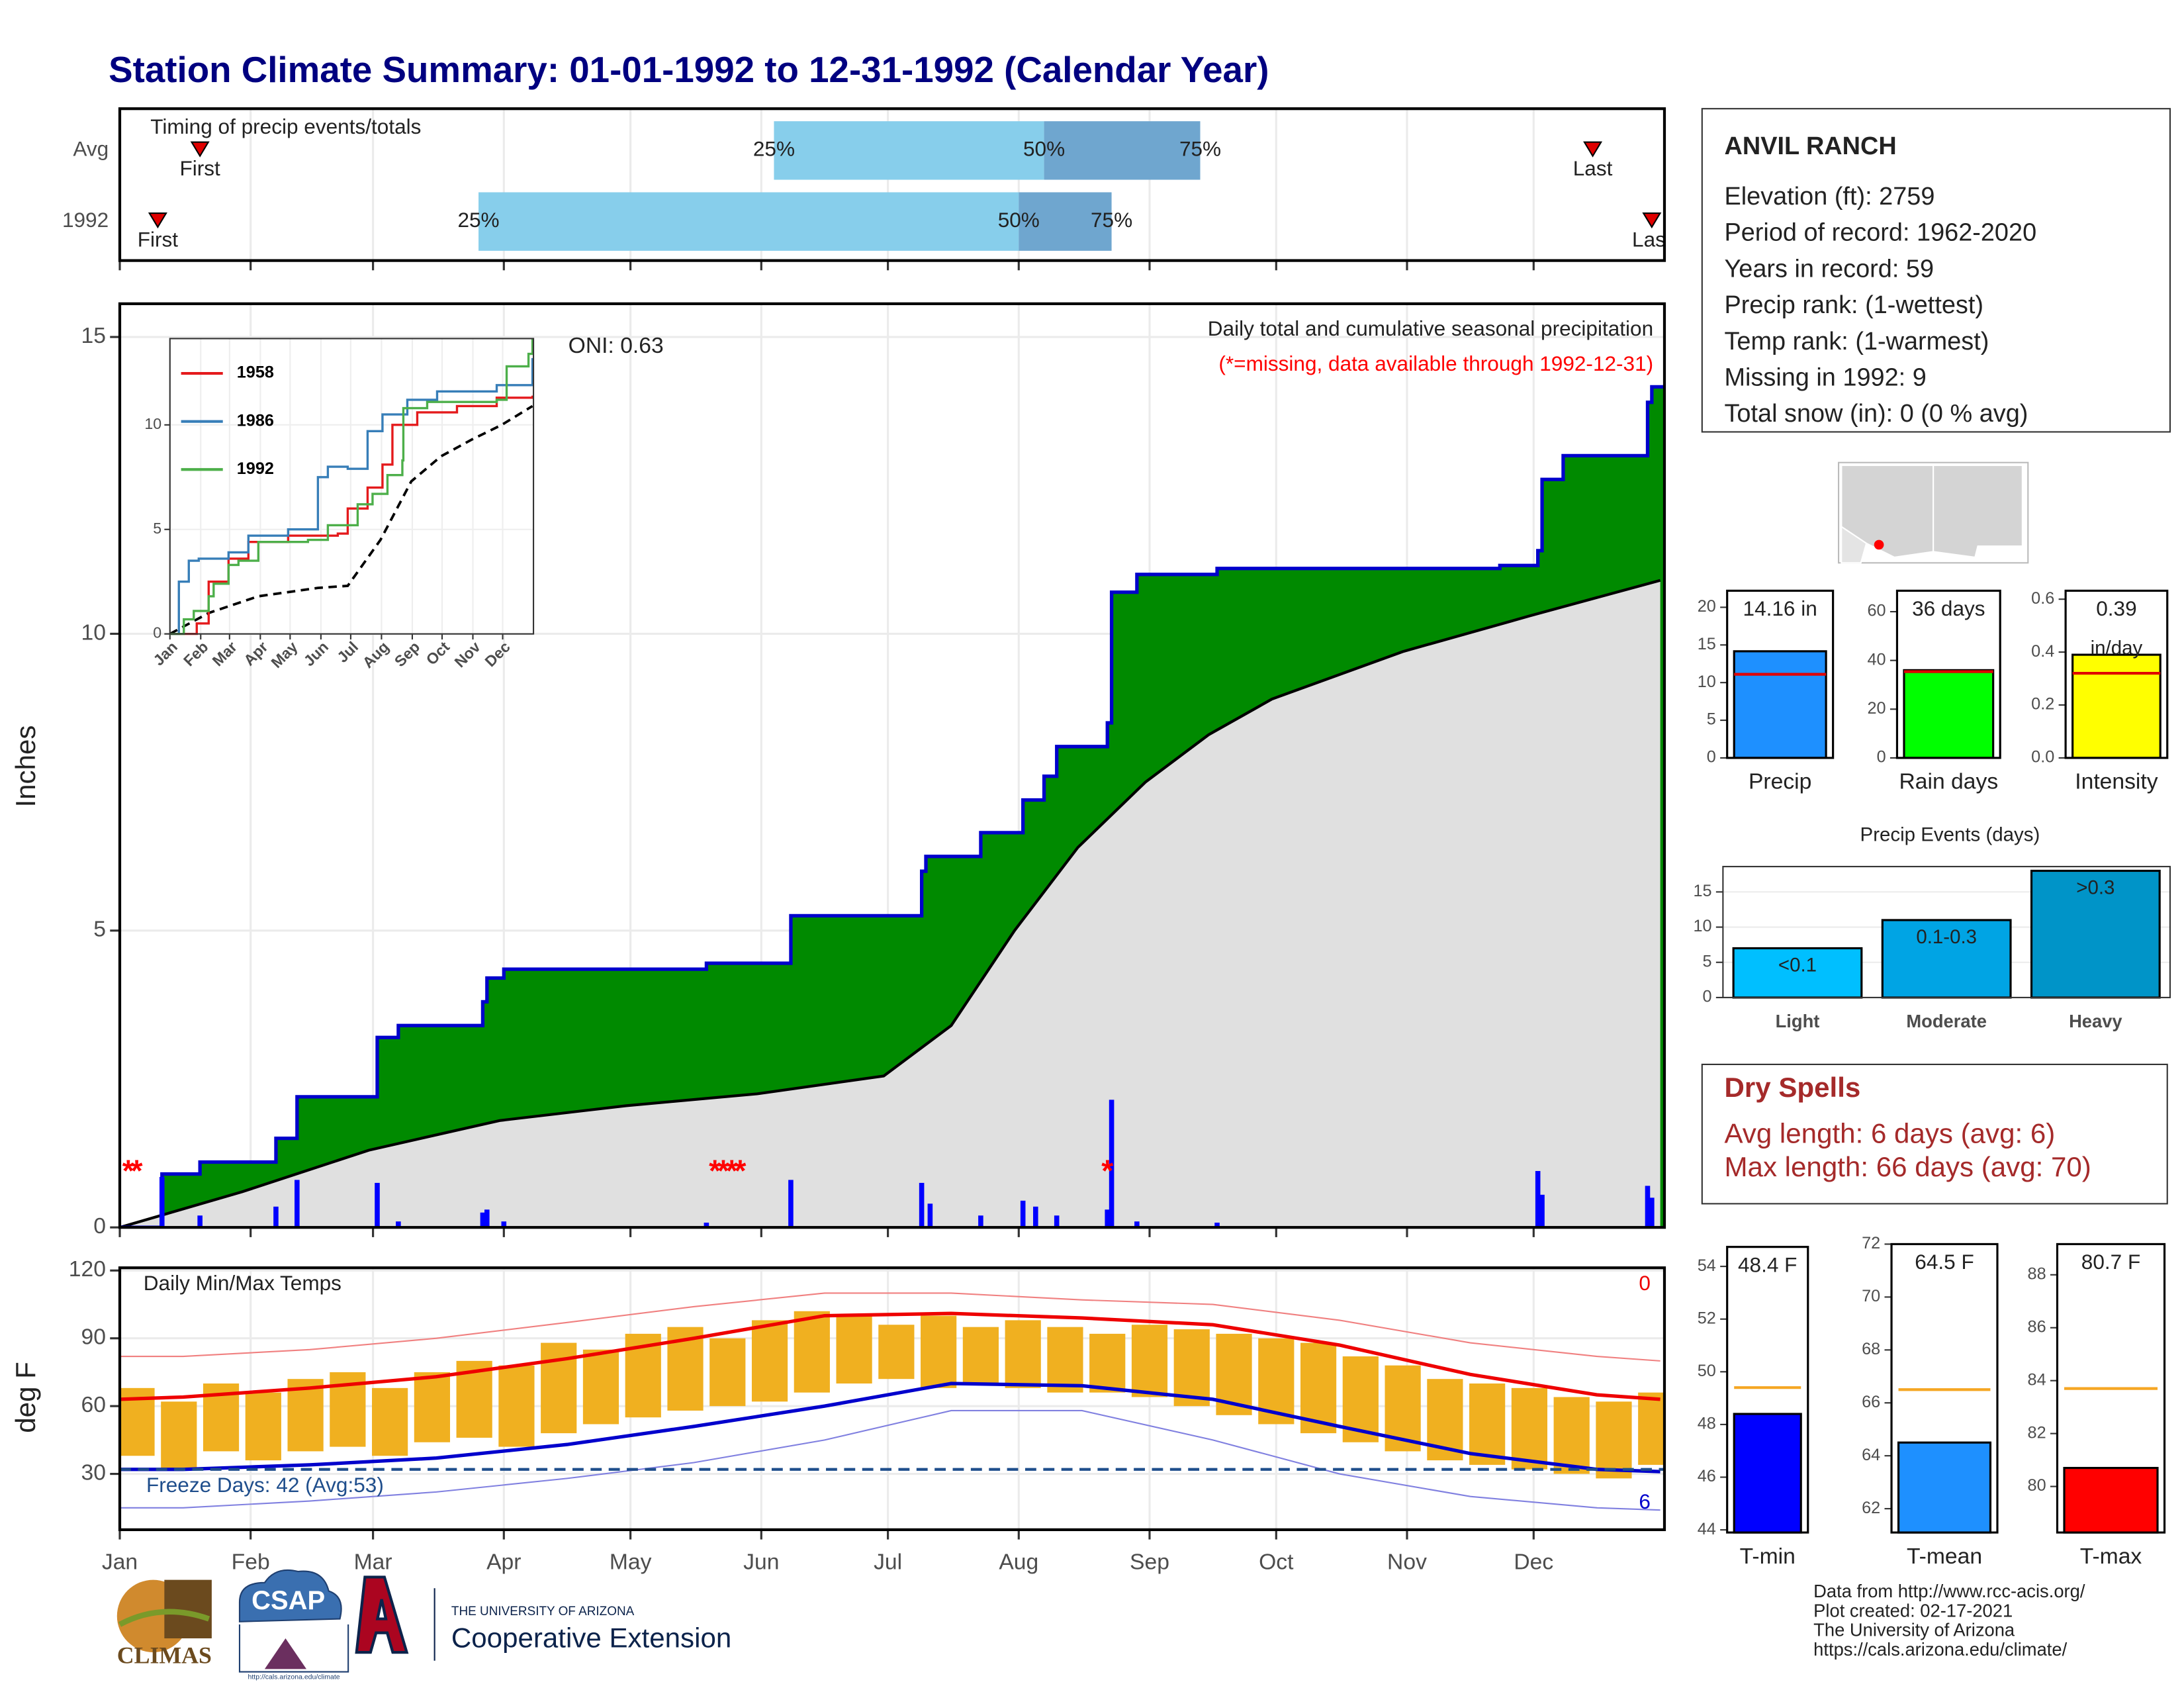  I want to click on x-tick-label: May, so click(631, 1562).